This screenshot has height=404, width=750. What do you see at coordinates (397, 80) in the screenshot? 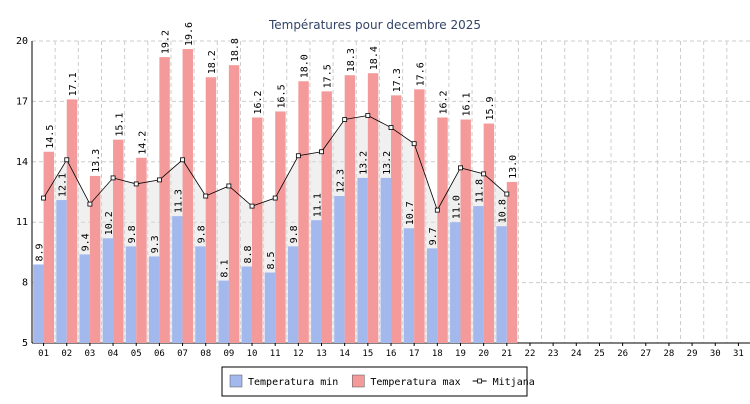
I see `value-label: 17.3` at bounding box center [397, 80].